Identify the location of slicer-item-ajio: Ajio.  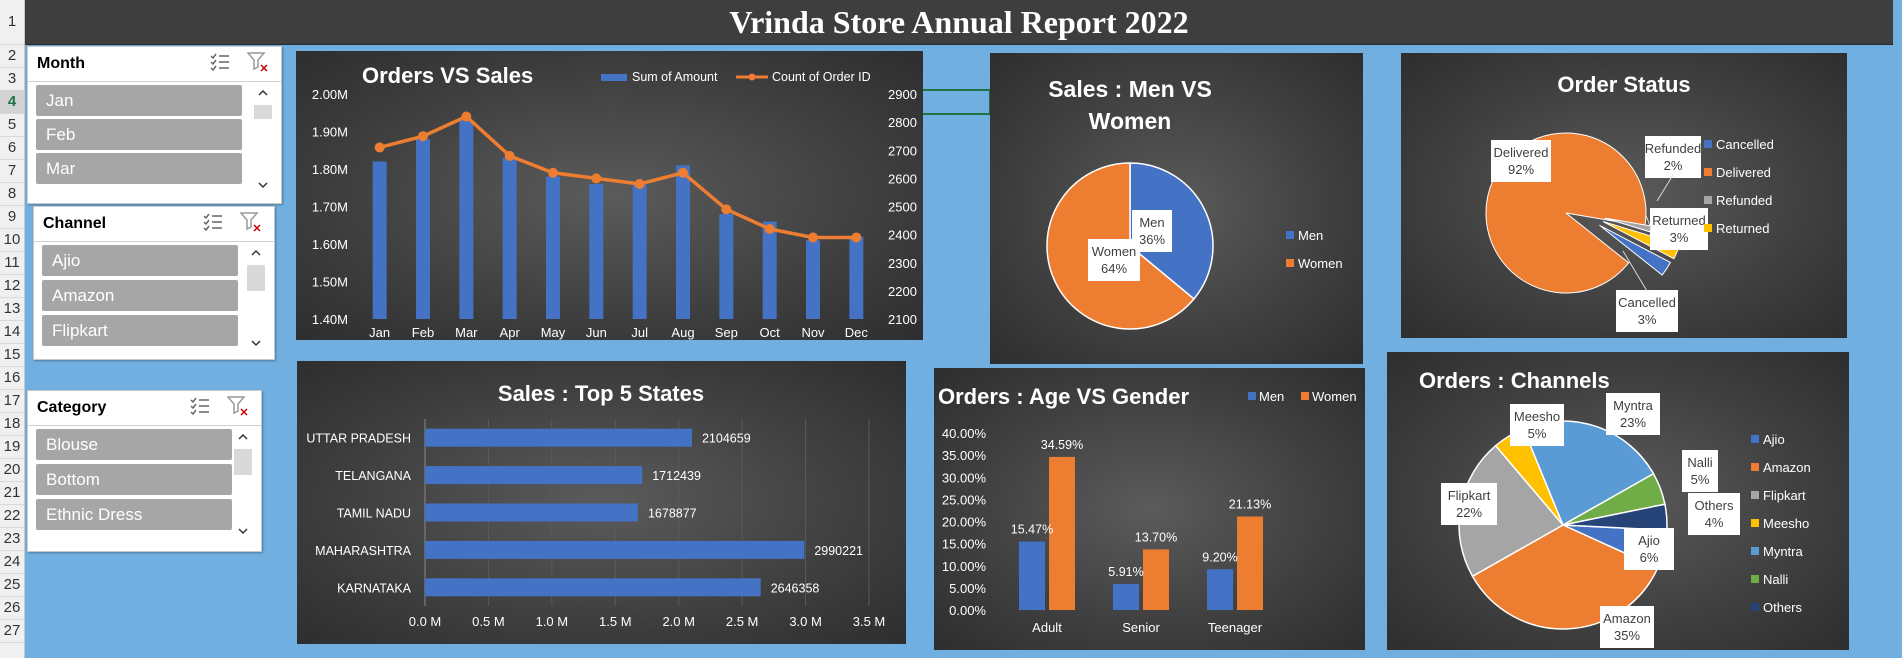
(140, 260).